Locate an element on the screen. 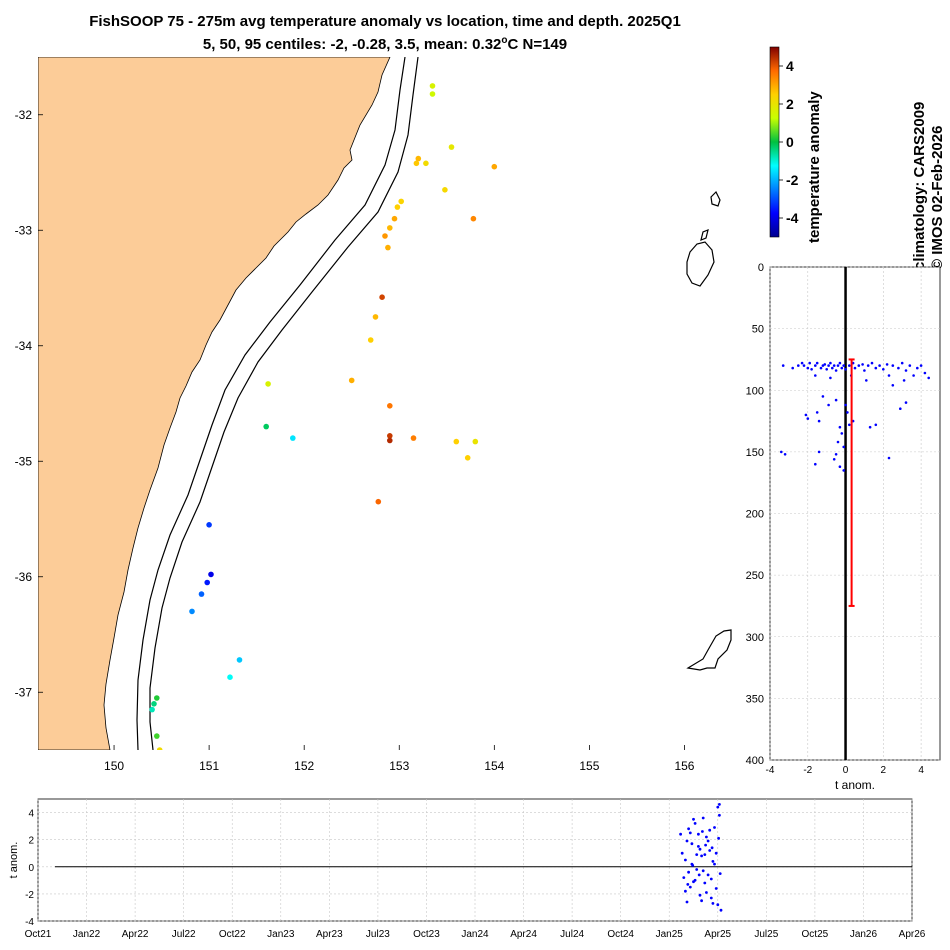 The width and height of the screenshot is (950, 950). ts-xtick-label: Jan26 is located at coordinates (864, 934).